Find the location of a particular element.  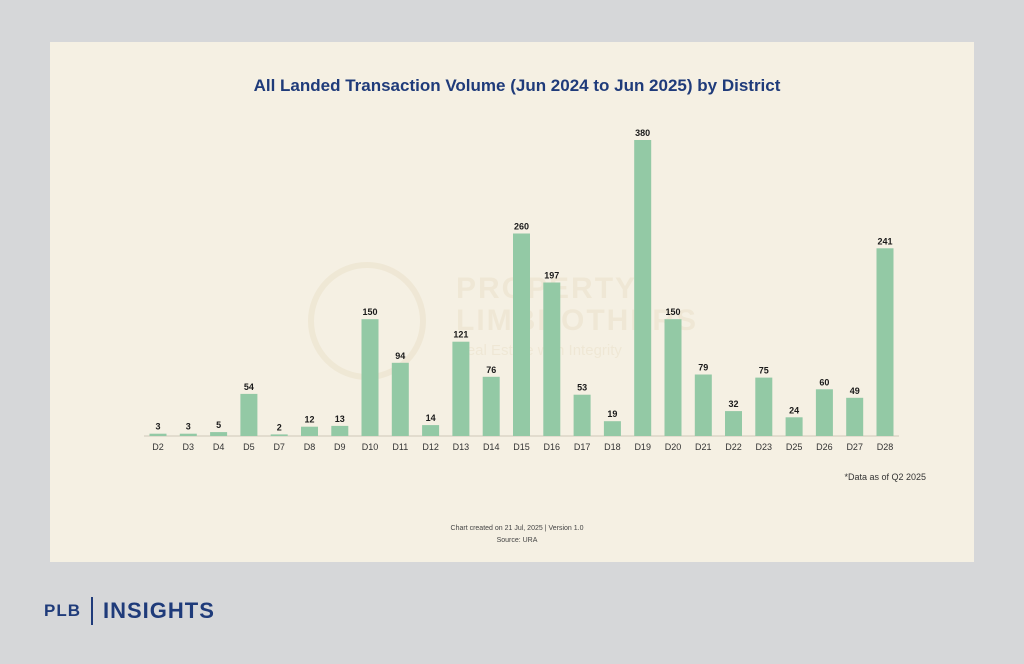

bar-D21 is located at coordinates (703, 405).